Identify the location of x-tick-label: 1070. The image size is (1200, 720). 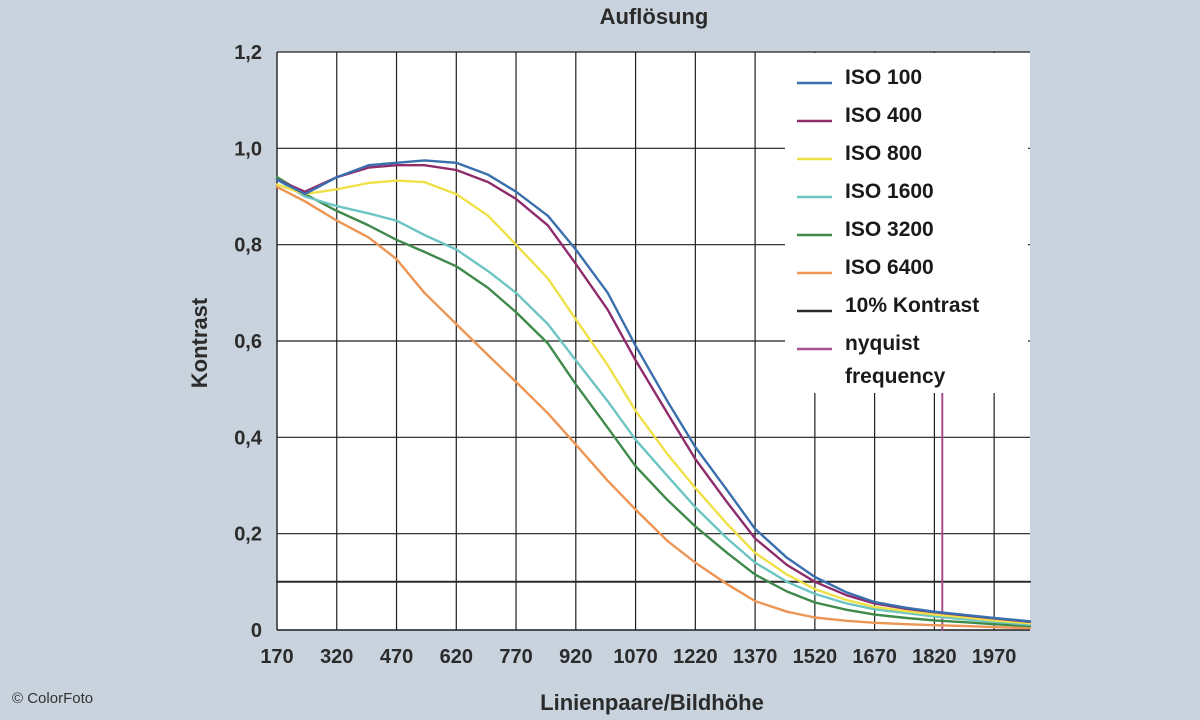
(635, 657).